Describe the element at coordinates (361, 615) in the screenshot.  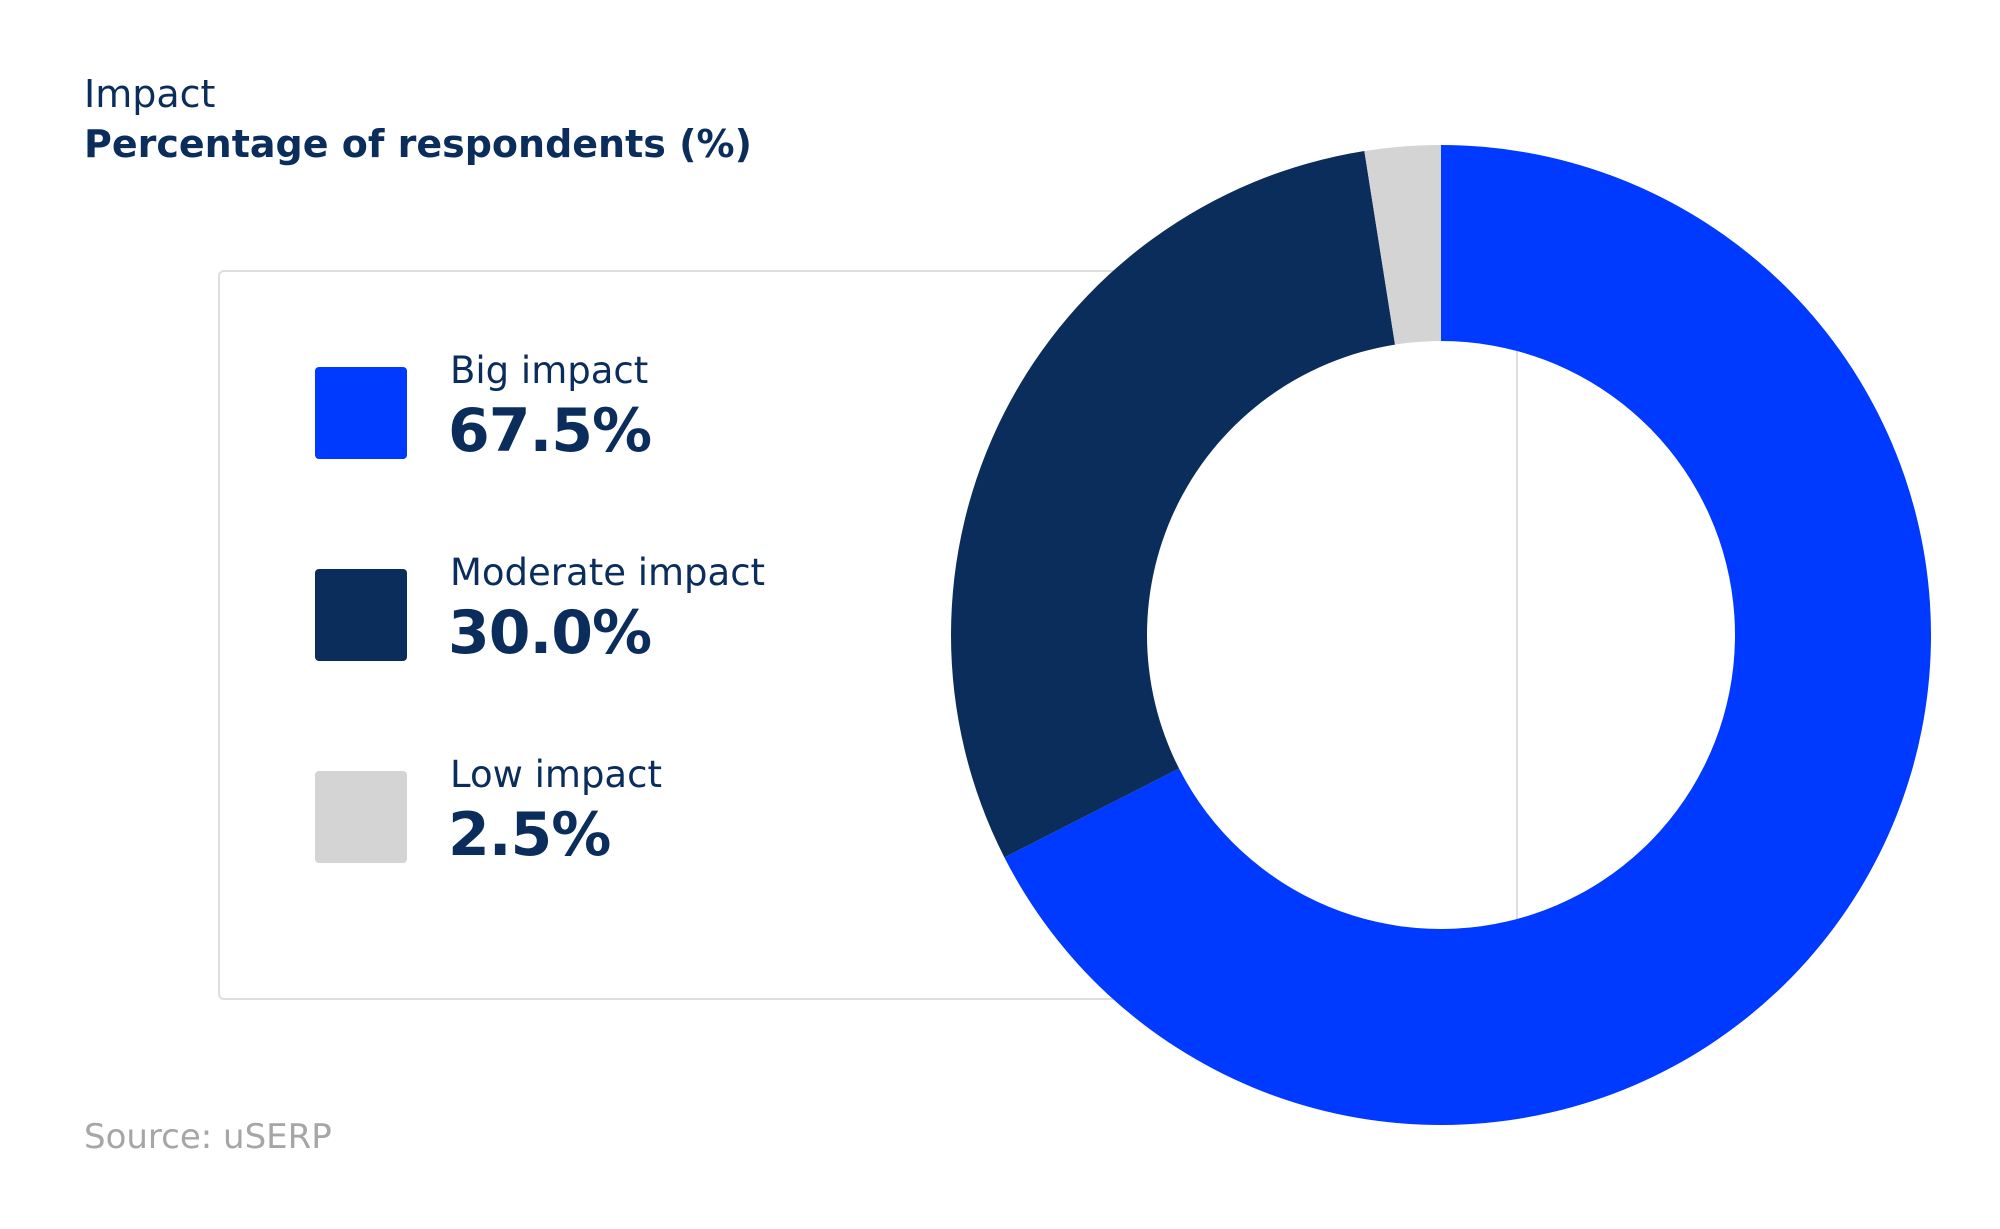
I see `legend-swatch-moderate-impact` at that location.